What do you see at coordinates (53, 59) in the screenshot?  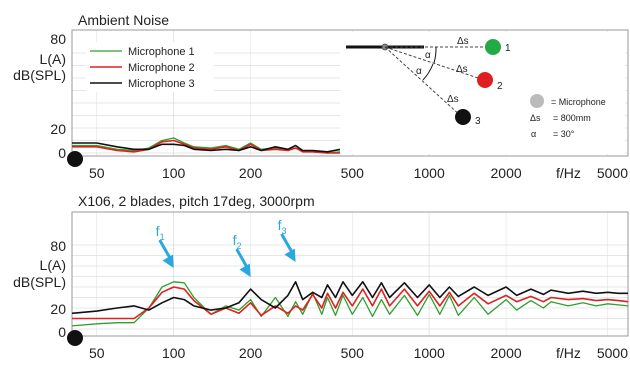 I see `chart1-ylabel-line1: L(A)` at bounding box center [53, 59].